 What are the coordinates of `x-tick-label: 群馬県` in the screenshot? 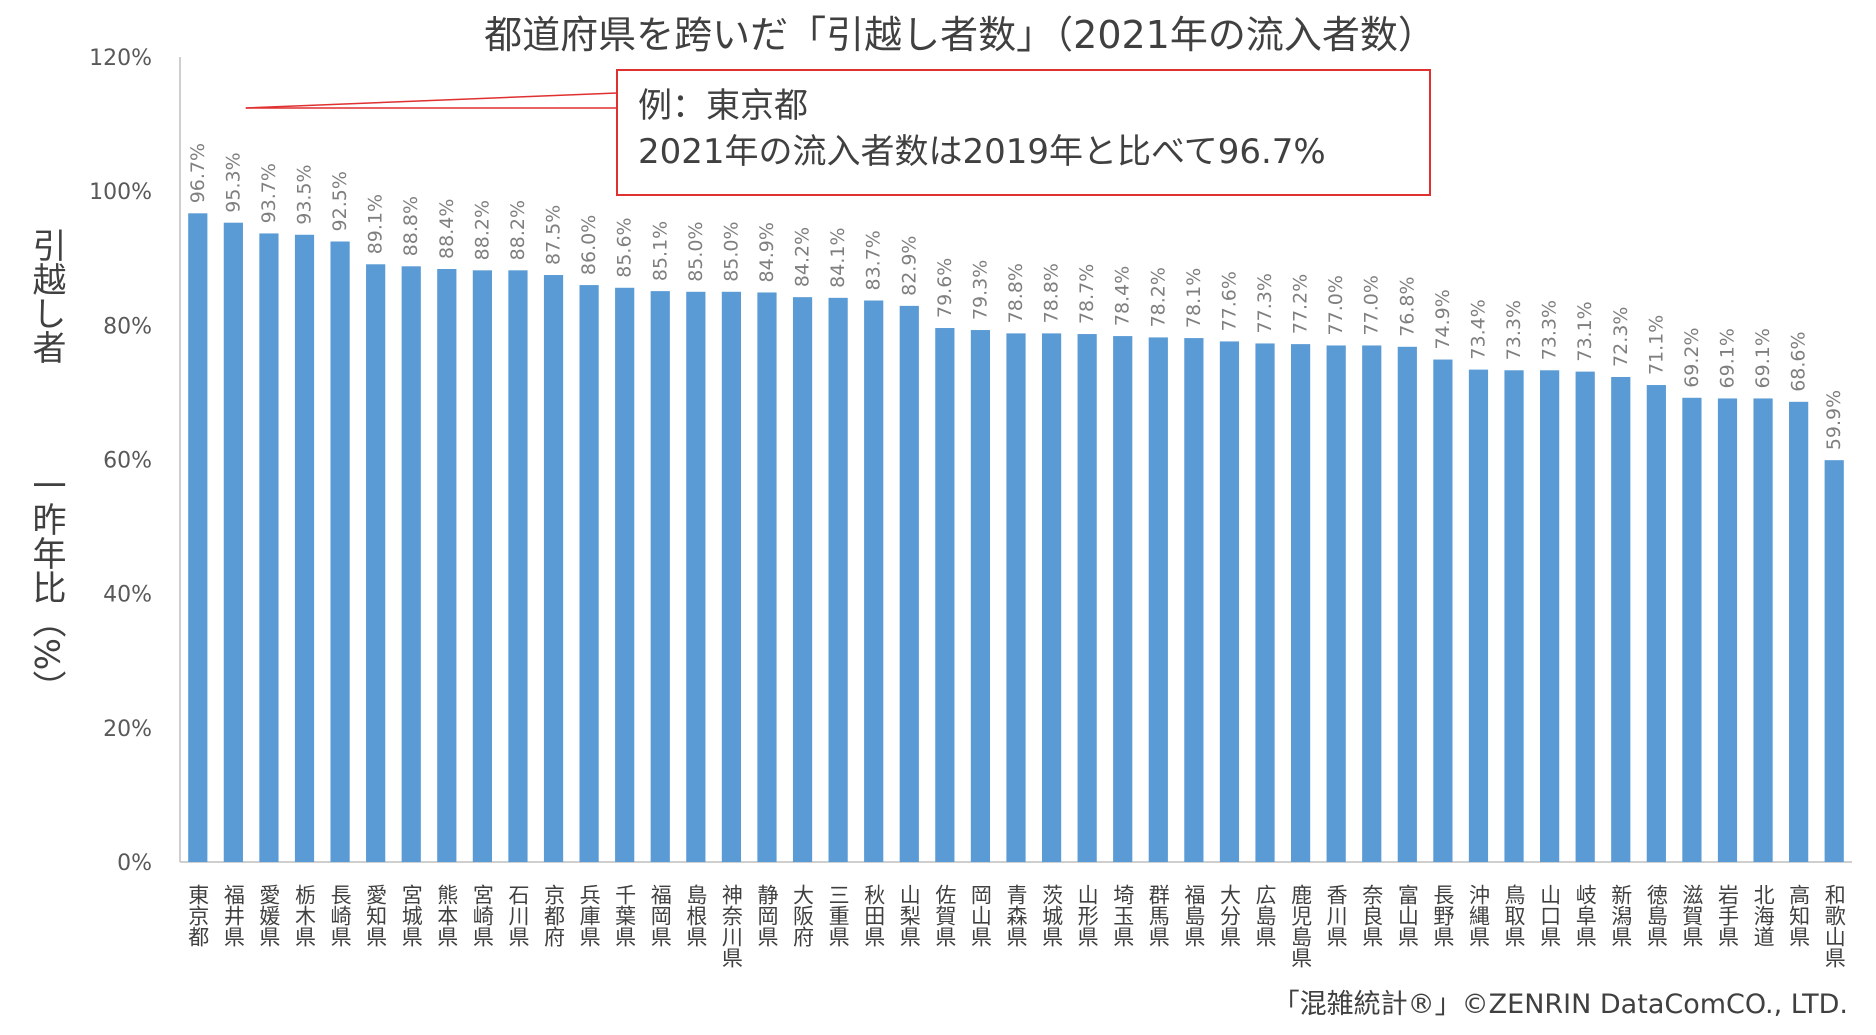 It's located at (1158, 915).